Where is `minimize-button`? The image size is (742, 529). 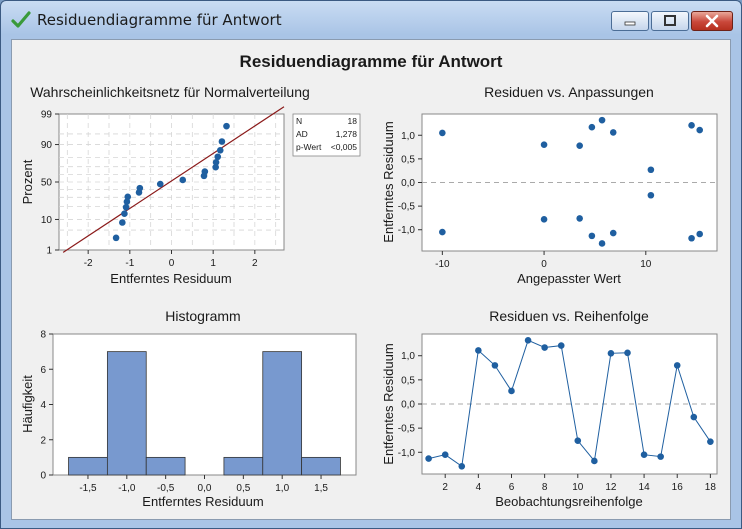 minimize-button is located at coordinates (630, 21).